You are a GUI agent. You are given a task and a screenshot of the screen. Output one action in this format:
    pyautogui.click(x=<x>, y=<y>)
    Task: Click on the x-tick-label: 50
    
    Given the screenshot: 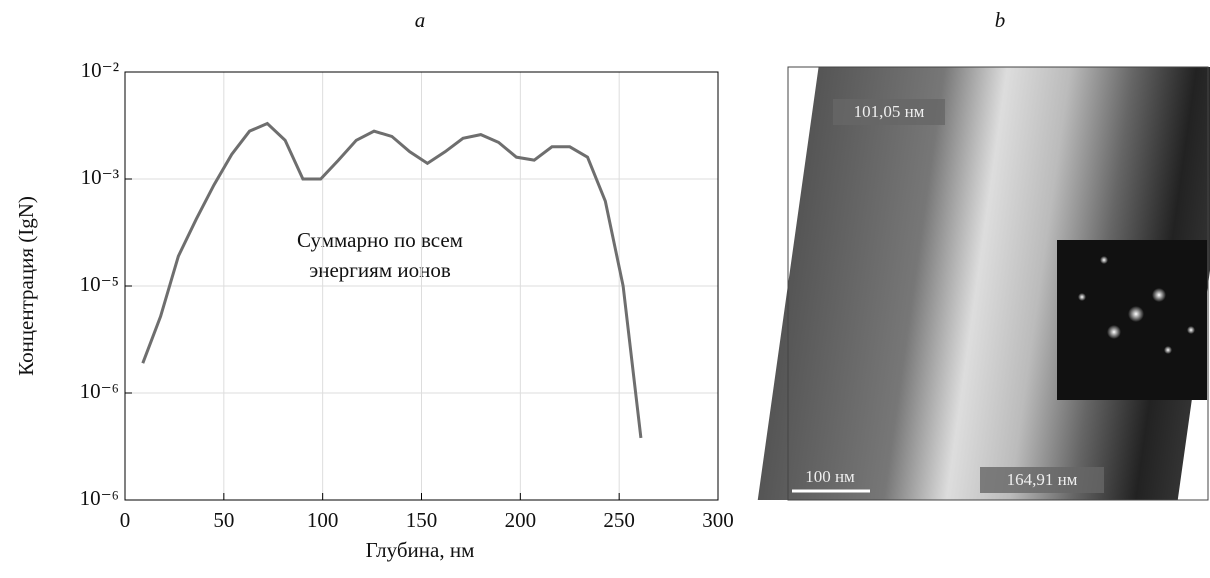 What is the action you would take?
    pyautogui.click(x=223, y=520)
    